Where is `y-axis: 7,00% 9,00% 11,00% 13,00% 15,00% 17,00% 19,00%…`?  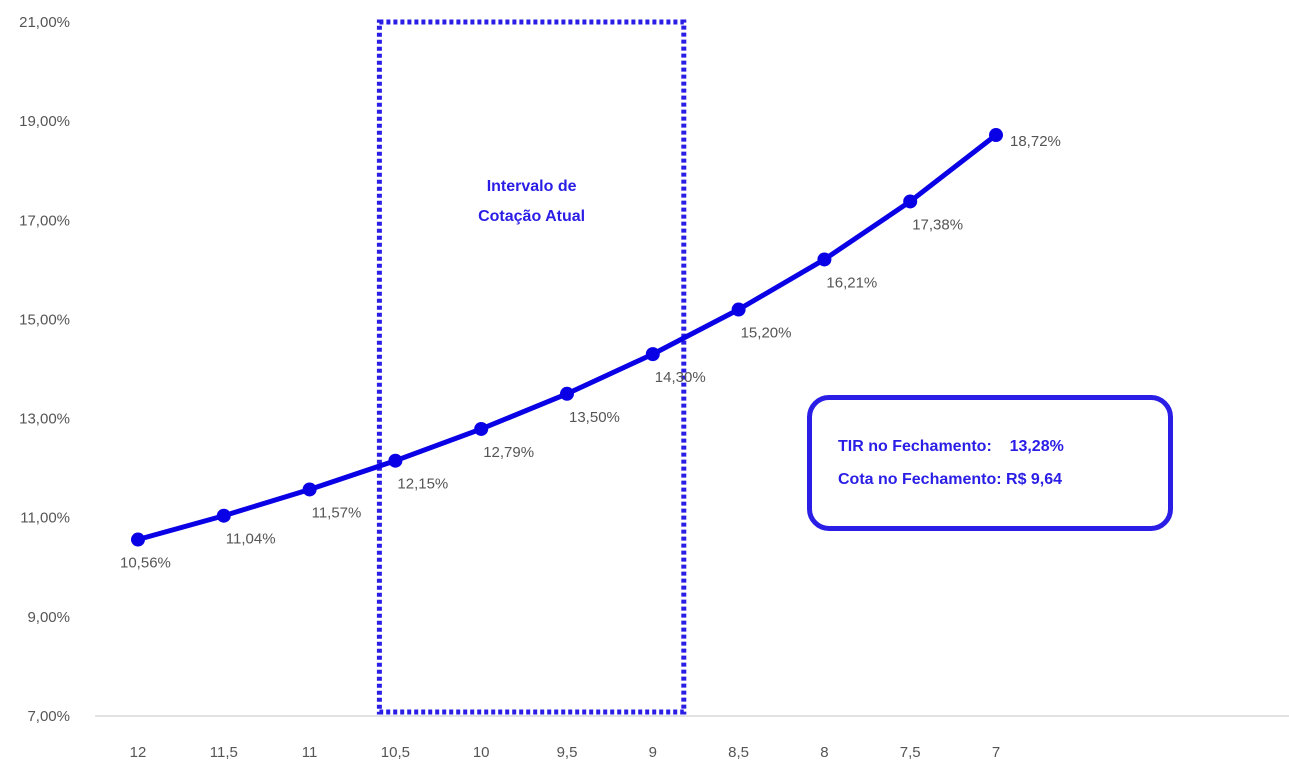
y-axis: 7,00% 9,00% 11,00% 13,00% 15,00% 17,00% 19,00%… is located at coordinates (44, 369).